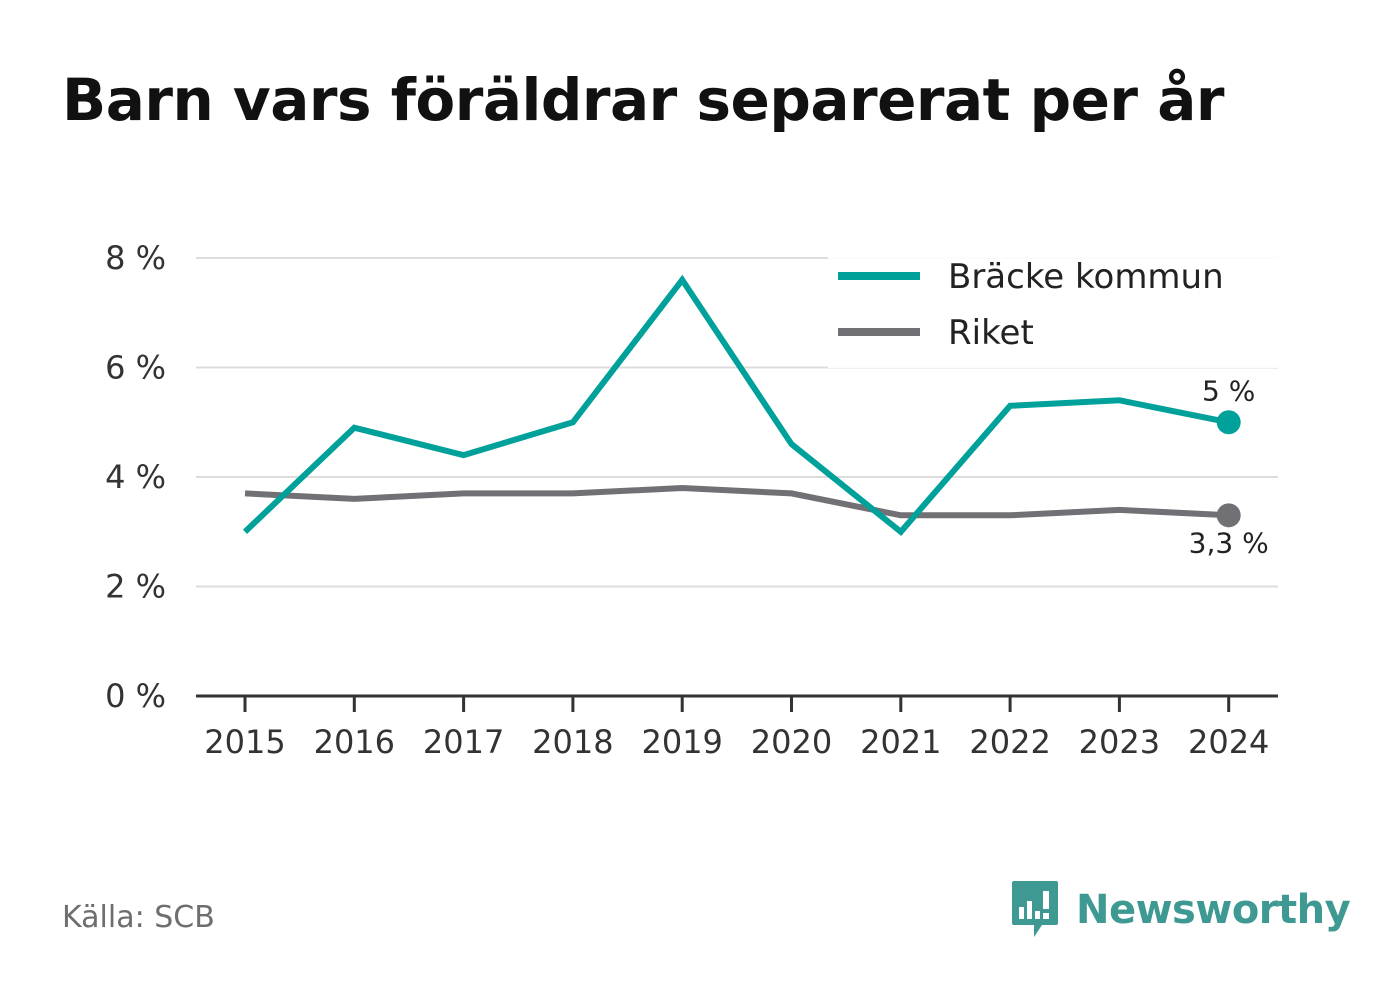  I want to click on y-tick-label: 2 %, so click(135, 587).